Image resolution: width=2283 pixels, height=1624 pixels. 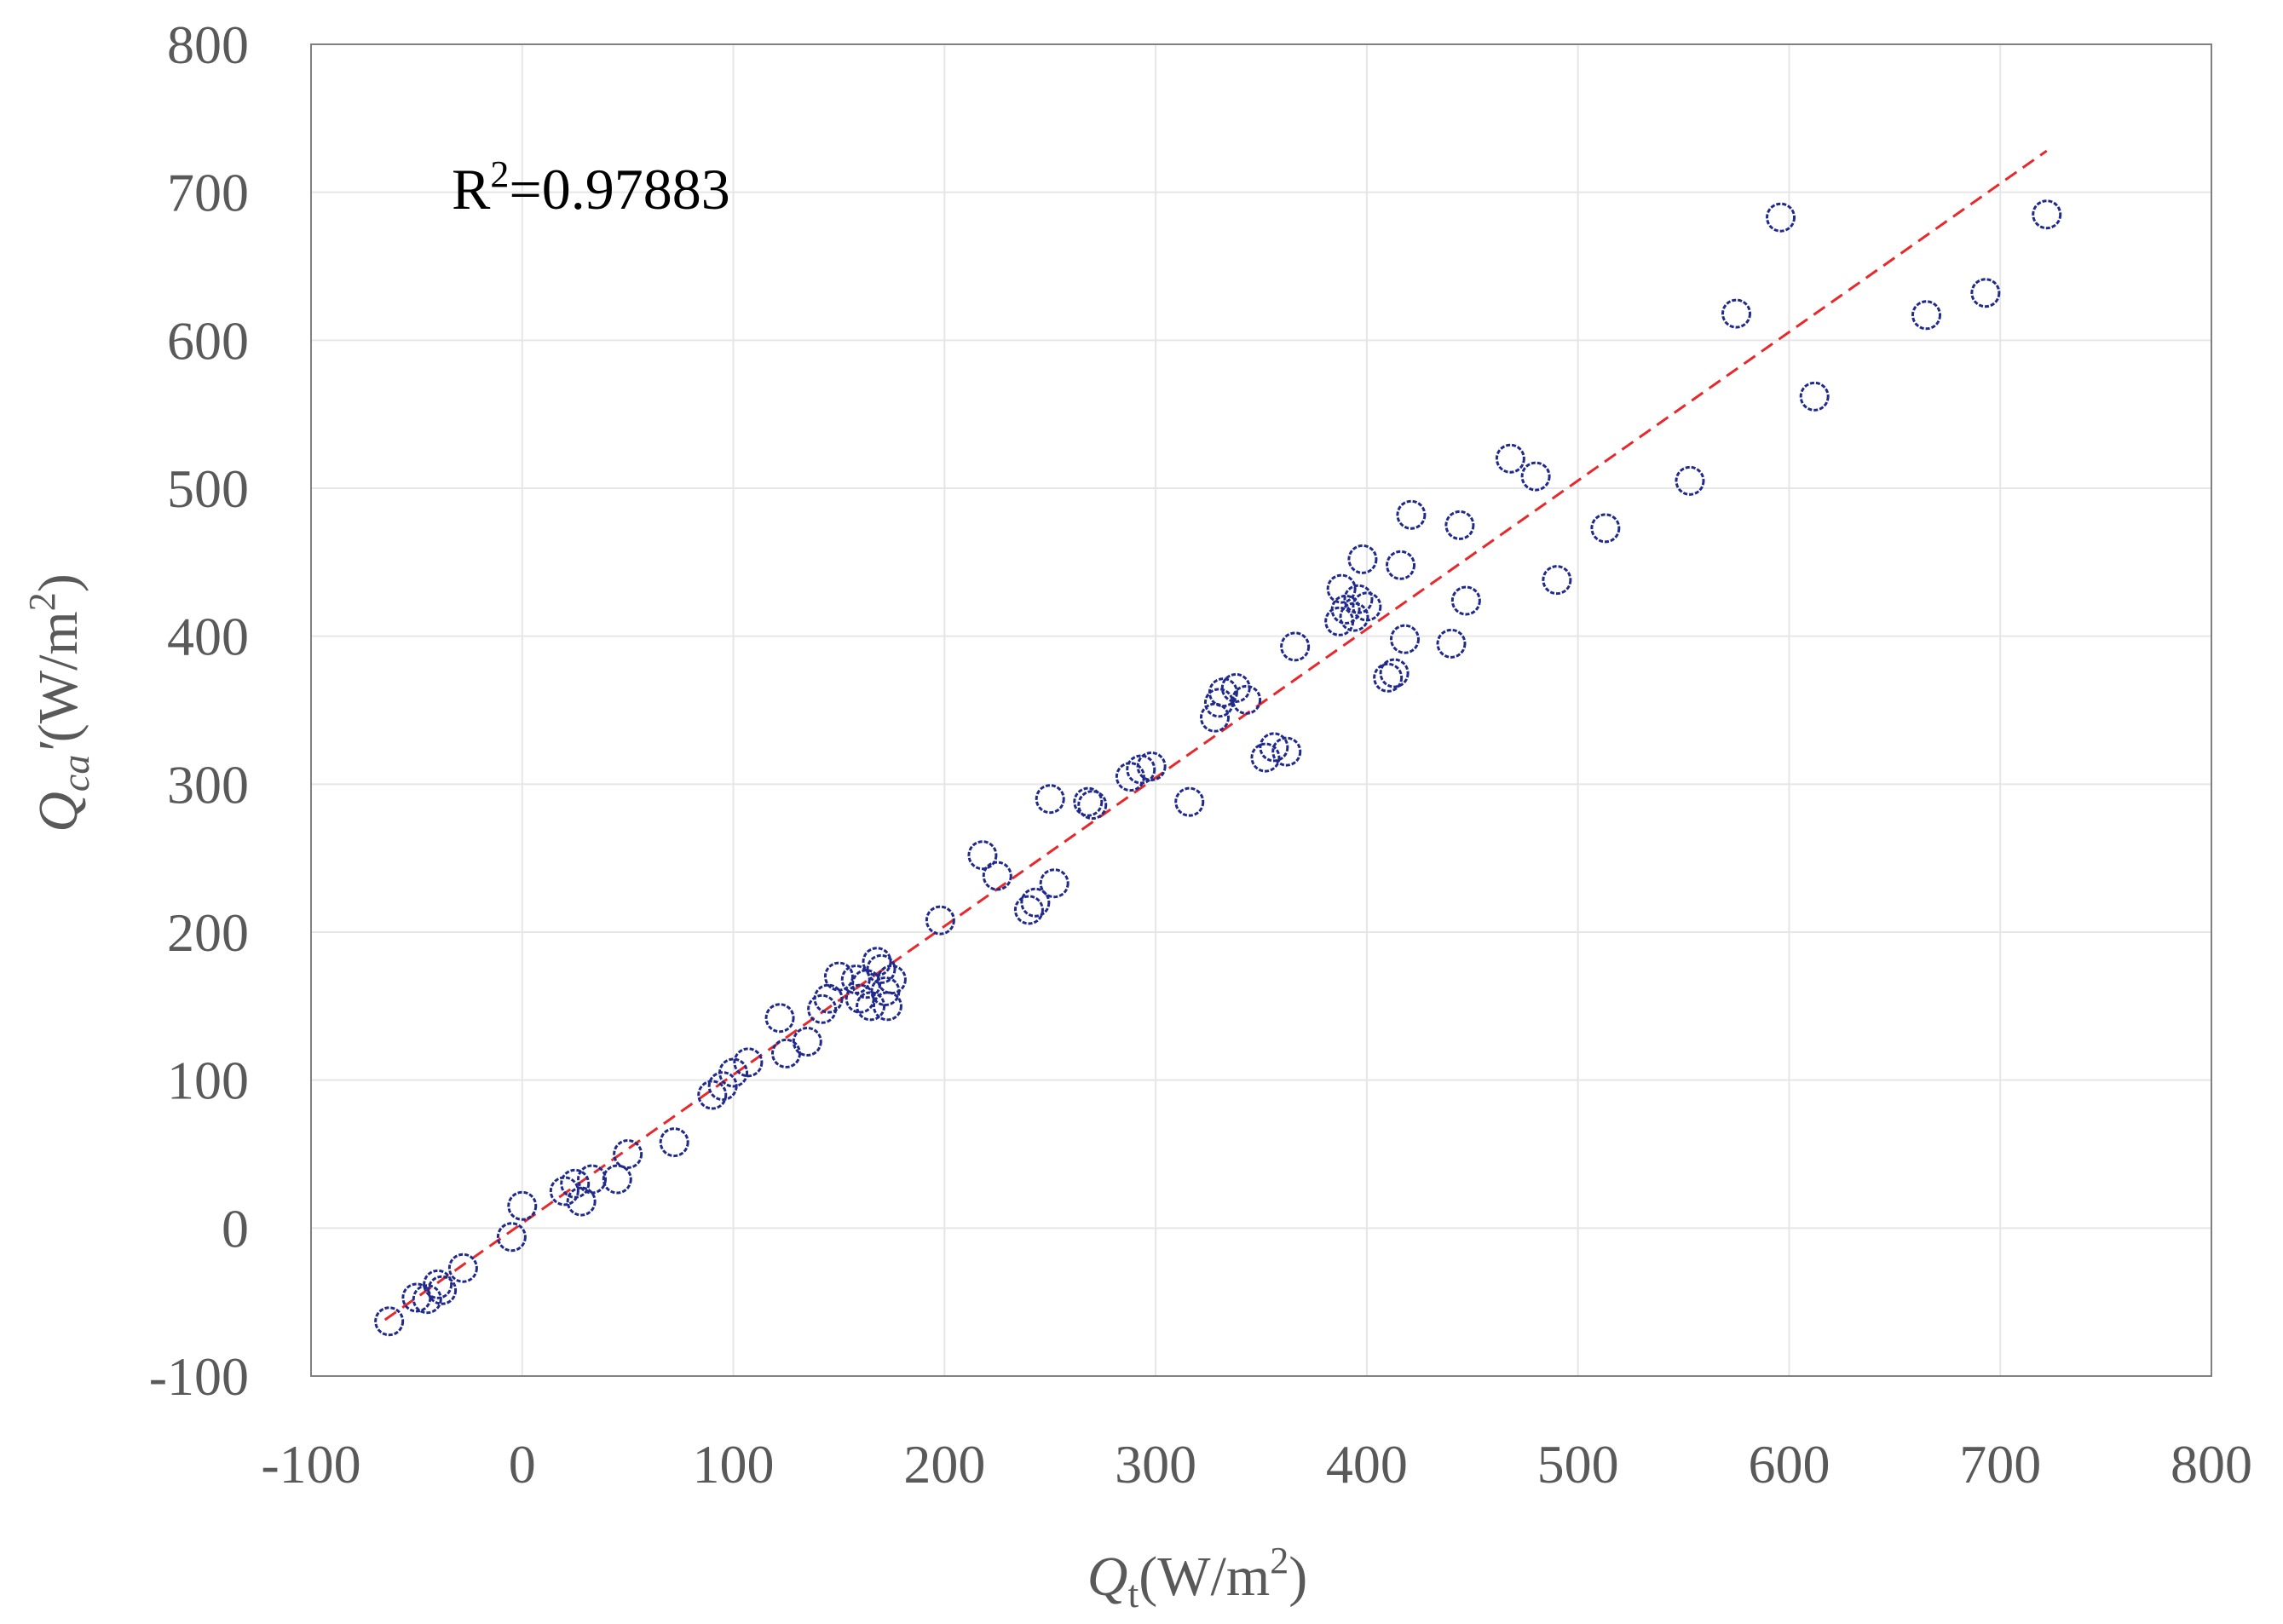 What do you see at coordinates (1108, 1577) in the screenshot?
I see `x-label-main: Q` at bounding box center [1108, 1577].